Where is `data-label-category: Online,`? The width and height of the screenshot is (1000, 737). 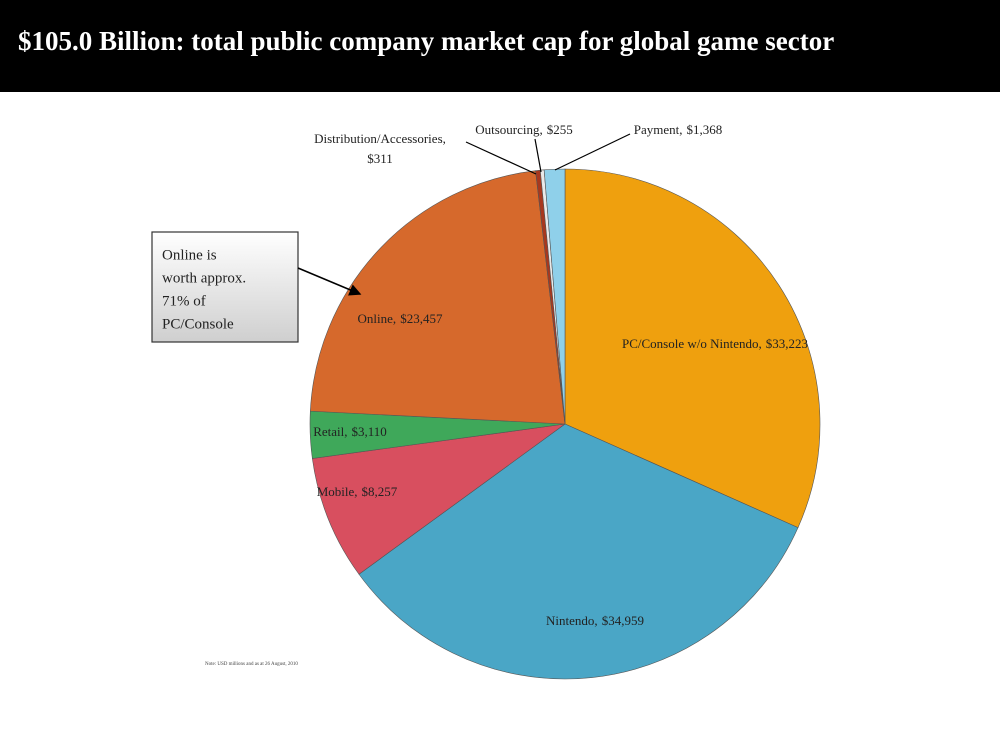
data-label-category: Online, is located at coordinates (377, 318).